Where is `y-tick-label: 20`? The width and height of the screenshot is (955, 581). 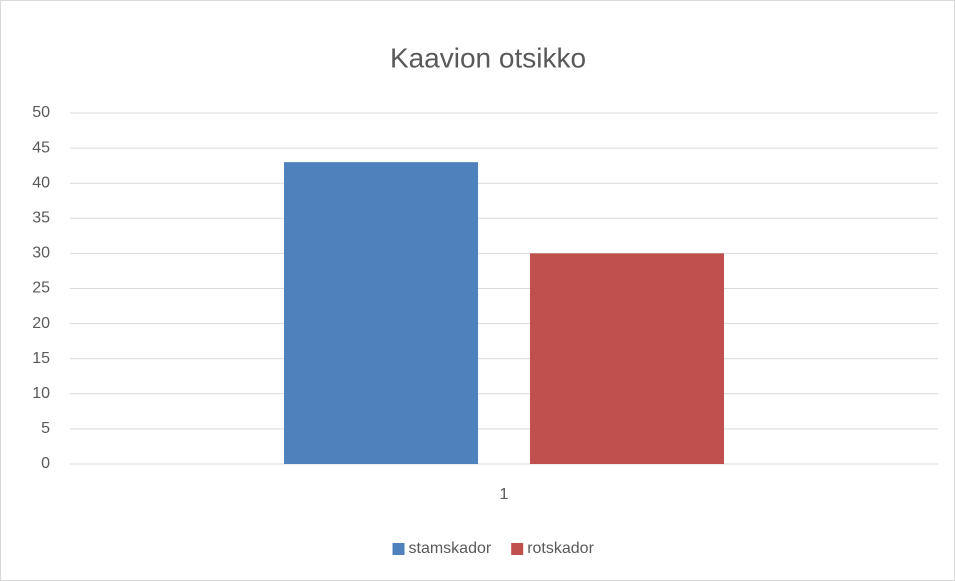 y-tick-label: 20 is located at coordinates (41, 323).